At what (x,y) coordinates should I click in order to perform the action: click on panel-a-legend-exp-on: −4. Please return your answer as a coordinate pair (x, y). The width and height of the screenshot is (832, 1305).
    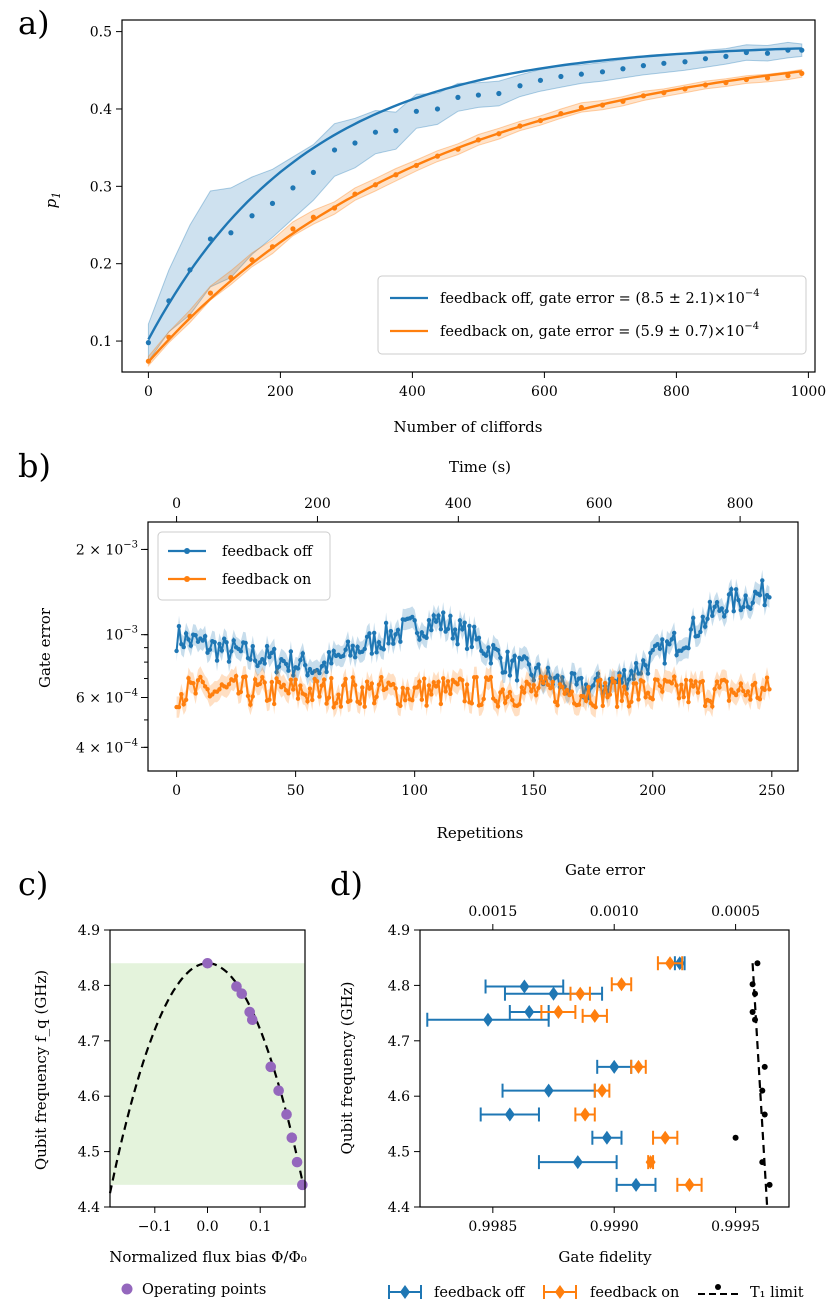
    Looking at the image, I should click on (751, 326).